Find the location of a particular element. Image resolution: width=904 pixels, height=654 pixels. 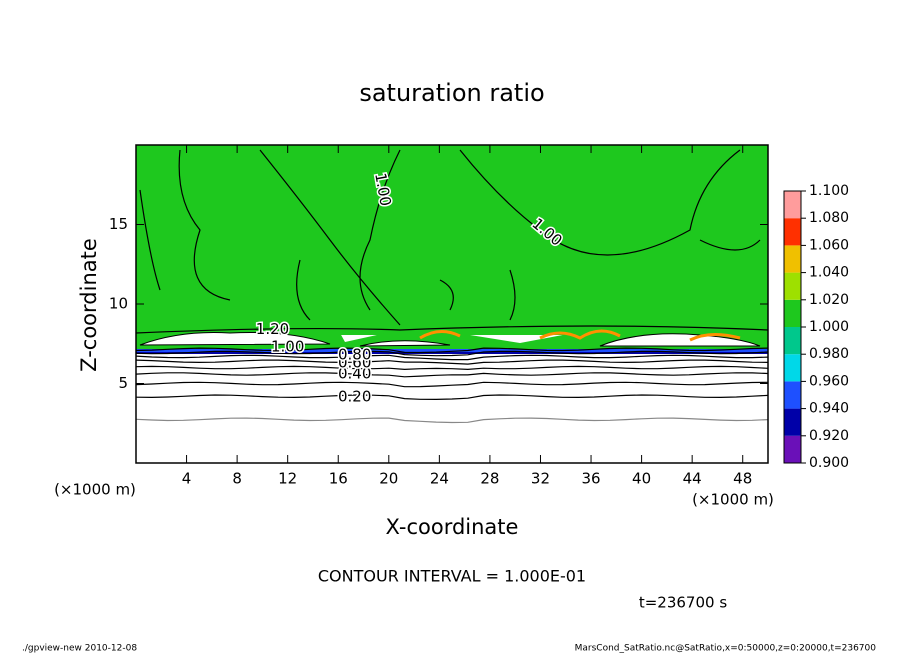

colorbar-label: 1.100 is located at coordinates (829, 191).